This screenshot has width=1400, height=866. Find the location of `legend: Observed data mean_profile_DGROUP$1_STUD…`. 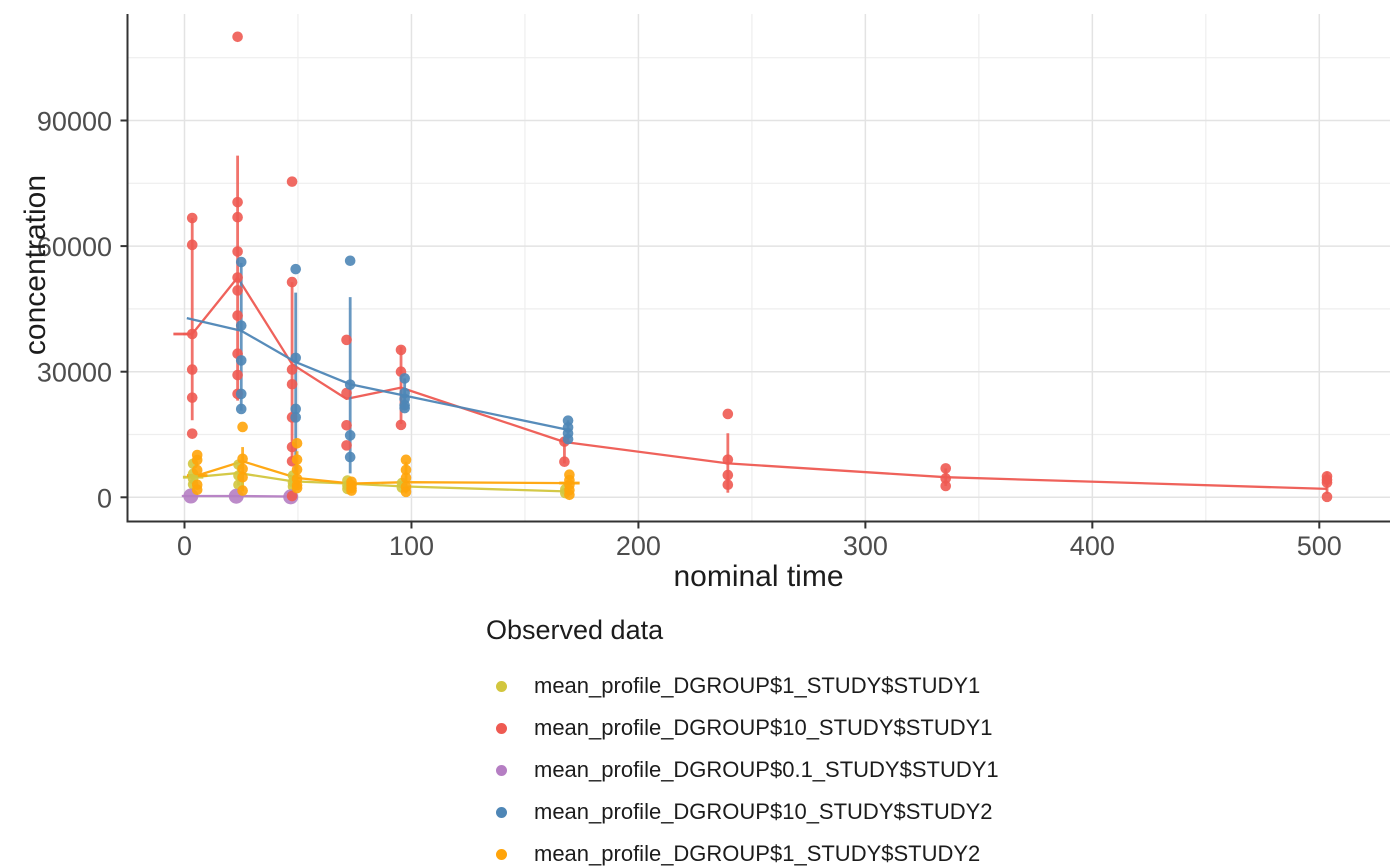

legend: Observed data mean_profile_DGROUP$1_STUD… is located at coordinates (742, 740).